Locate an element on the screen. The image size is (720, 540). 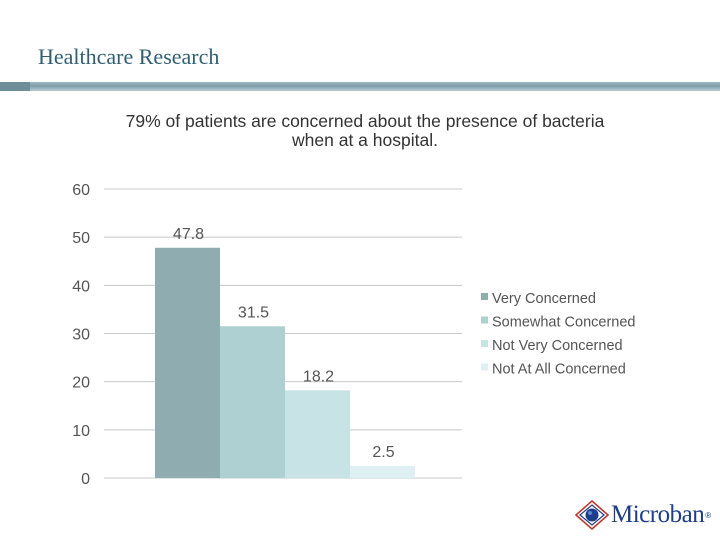
logo-wordmark: Microban is located at coordinates (658, 514).